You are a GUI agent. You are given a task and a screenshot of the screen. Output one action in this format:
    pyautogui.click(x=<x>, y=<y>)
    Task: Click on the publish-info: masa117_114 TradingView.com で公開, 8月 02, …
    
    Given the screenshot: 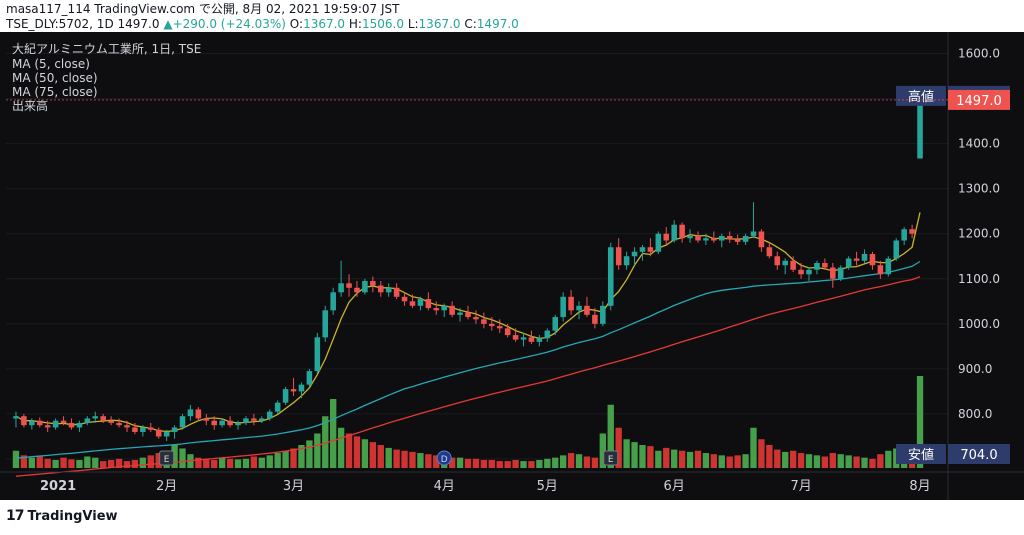 What is the action you would take?
    pyautogui.click(x=203, y=9)
    